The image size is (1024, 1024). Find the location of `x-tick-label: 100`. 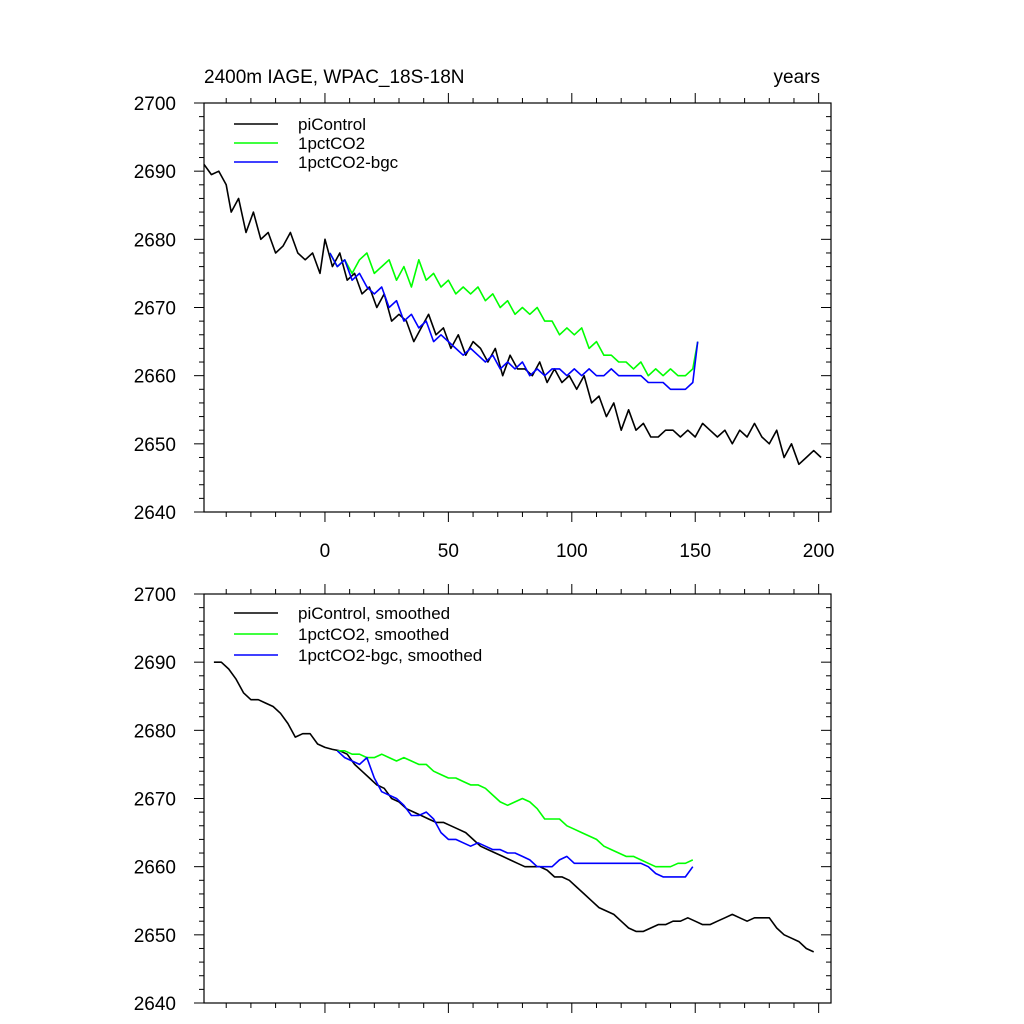

x-tick-label: 100 is located at coordinates (572, 551).